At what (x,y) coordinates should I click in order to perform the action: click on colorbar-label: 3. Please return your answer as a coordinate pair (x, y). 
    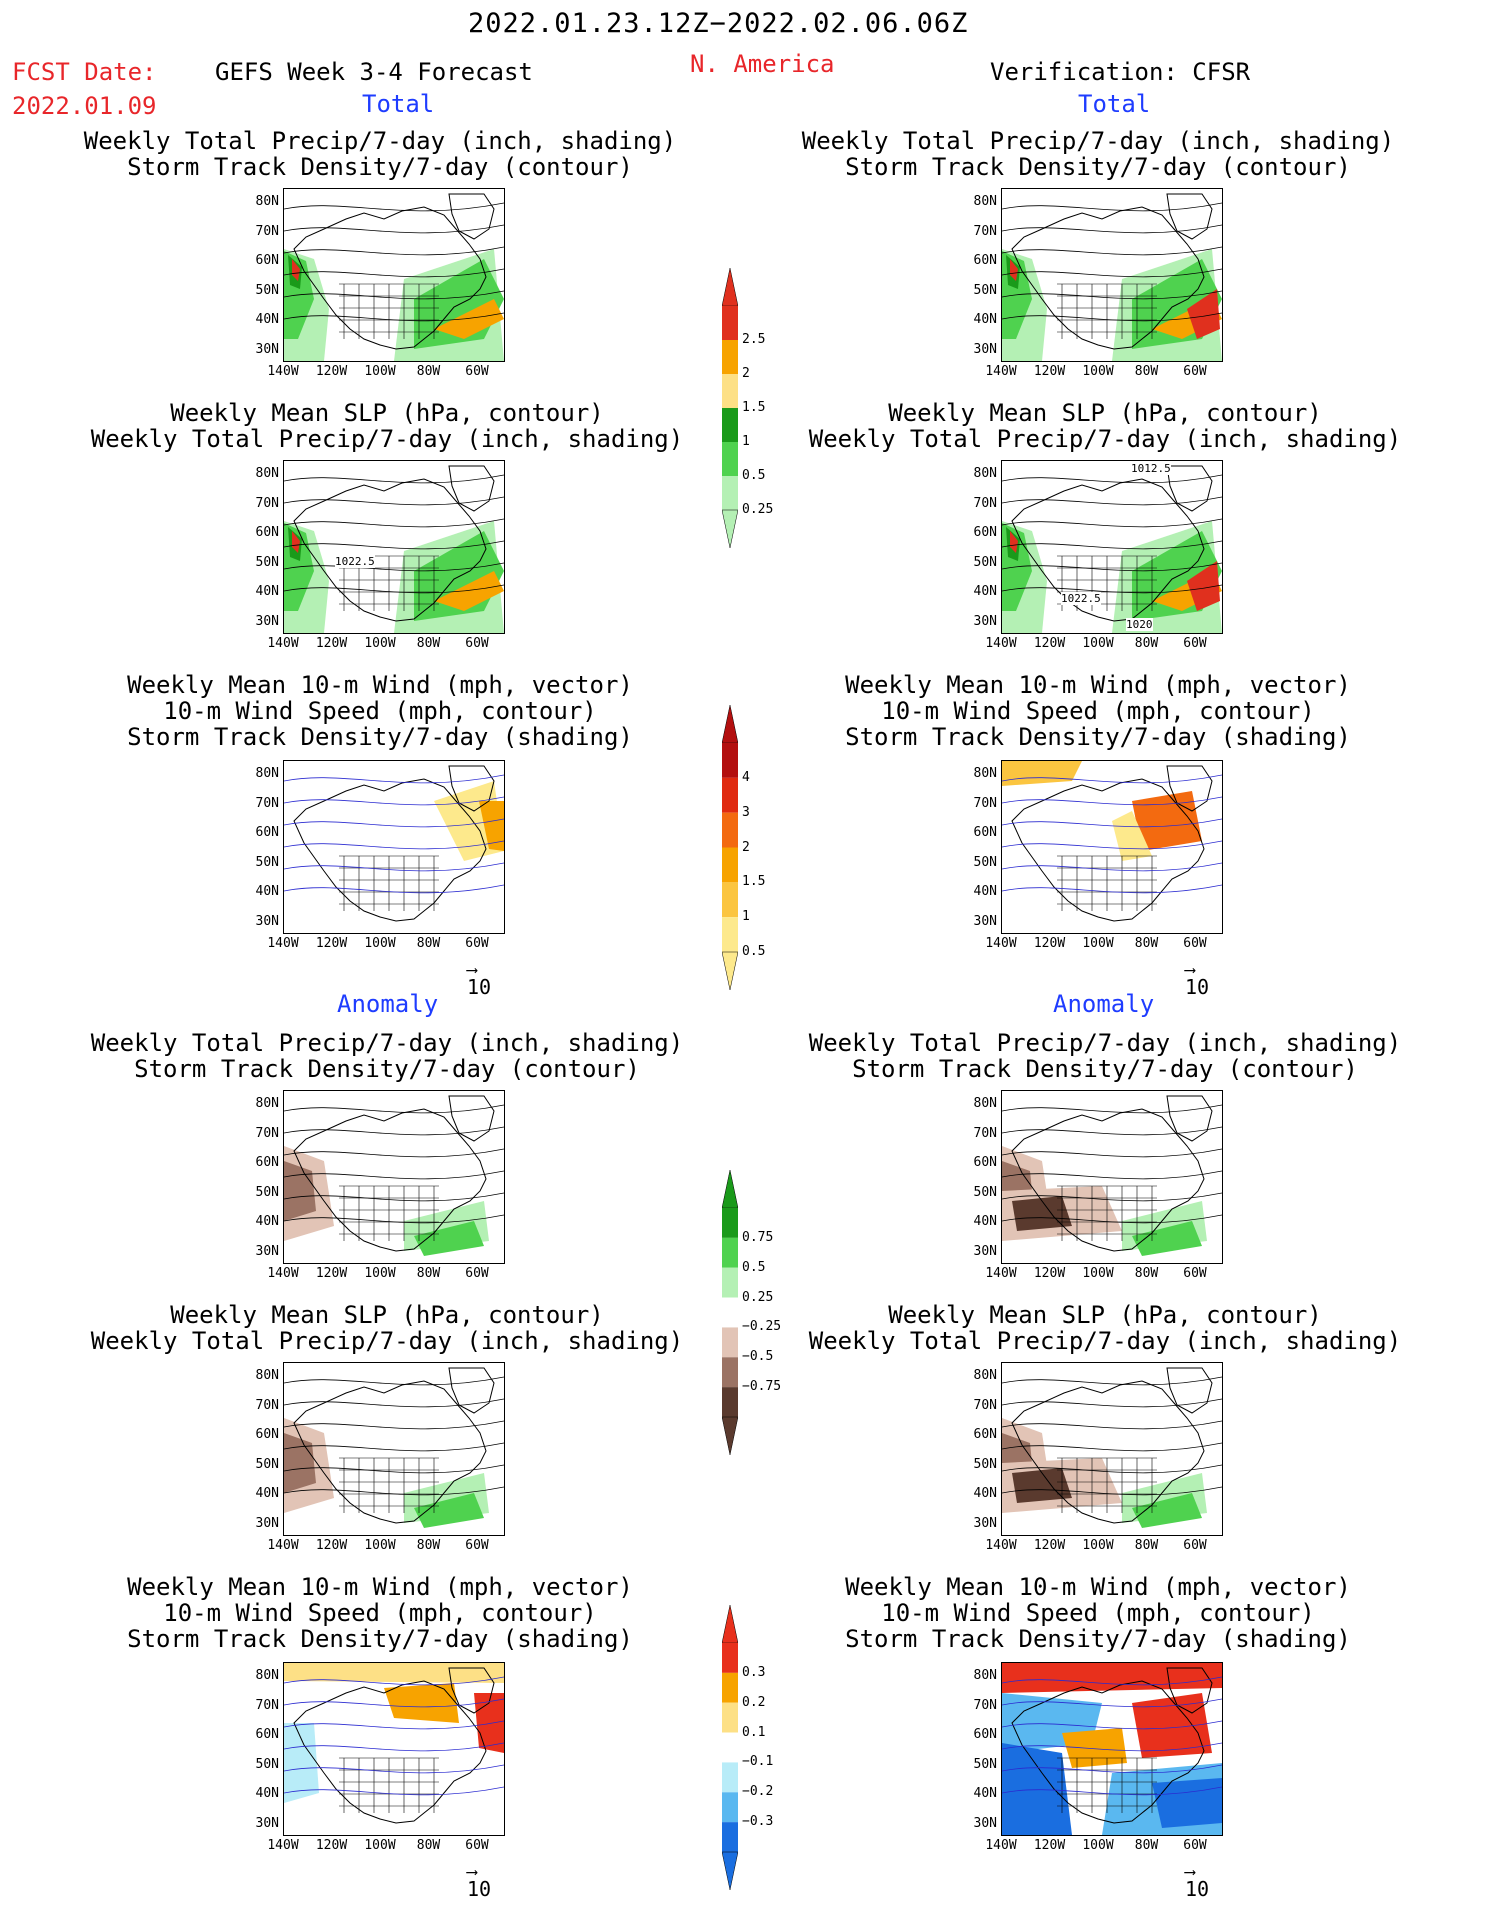
    Looking at the image, I should click on (746, 812).